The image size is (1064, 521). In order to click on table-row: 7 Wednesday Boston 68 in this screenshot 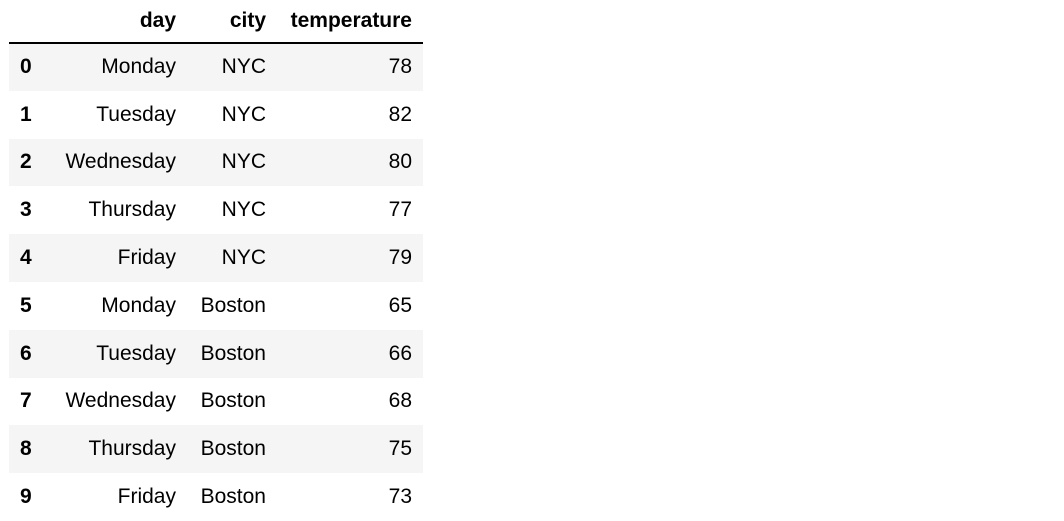, I will do `click(216, 401)`.